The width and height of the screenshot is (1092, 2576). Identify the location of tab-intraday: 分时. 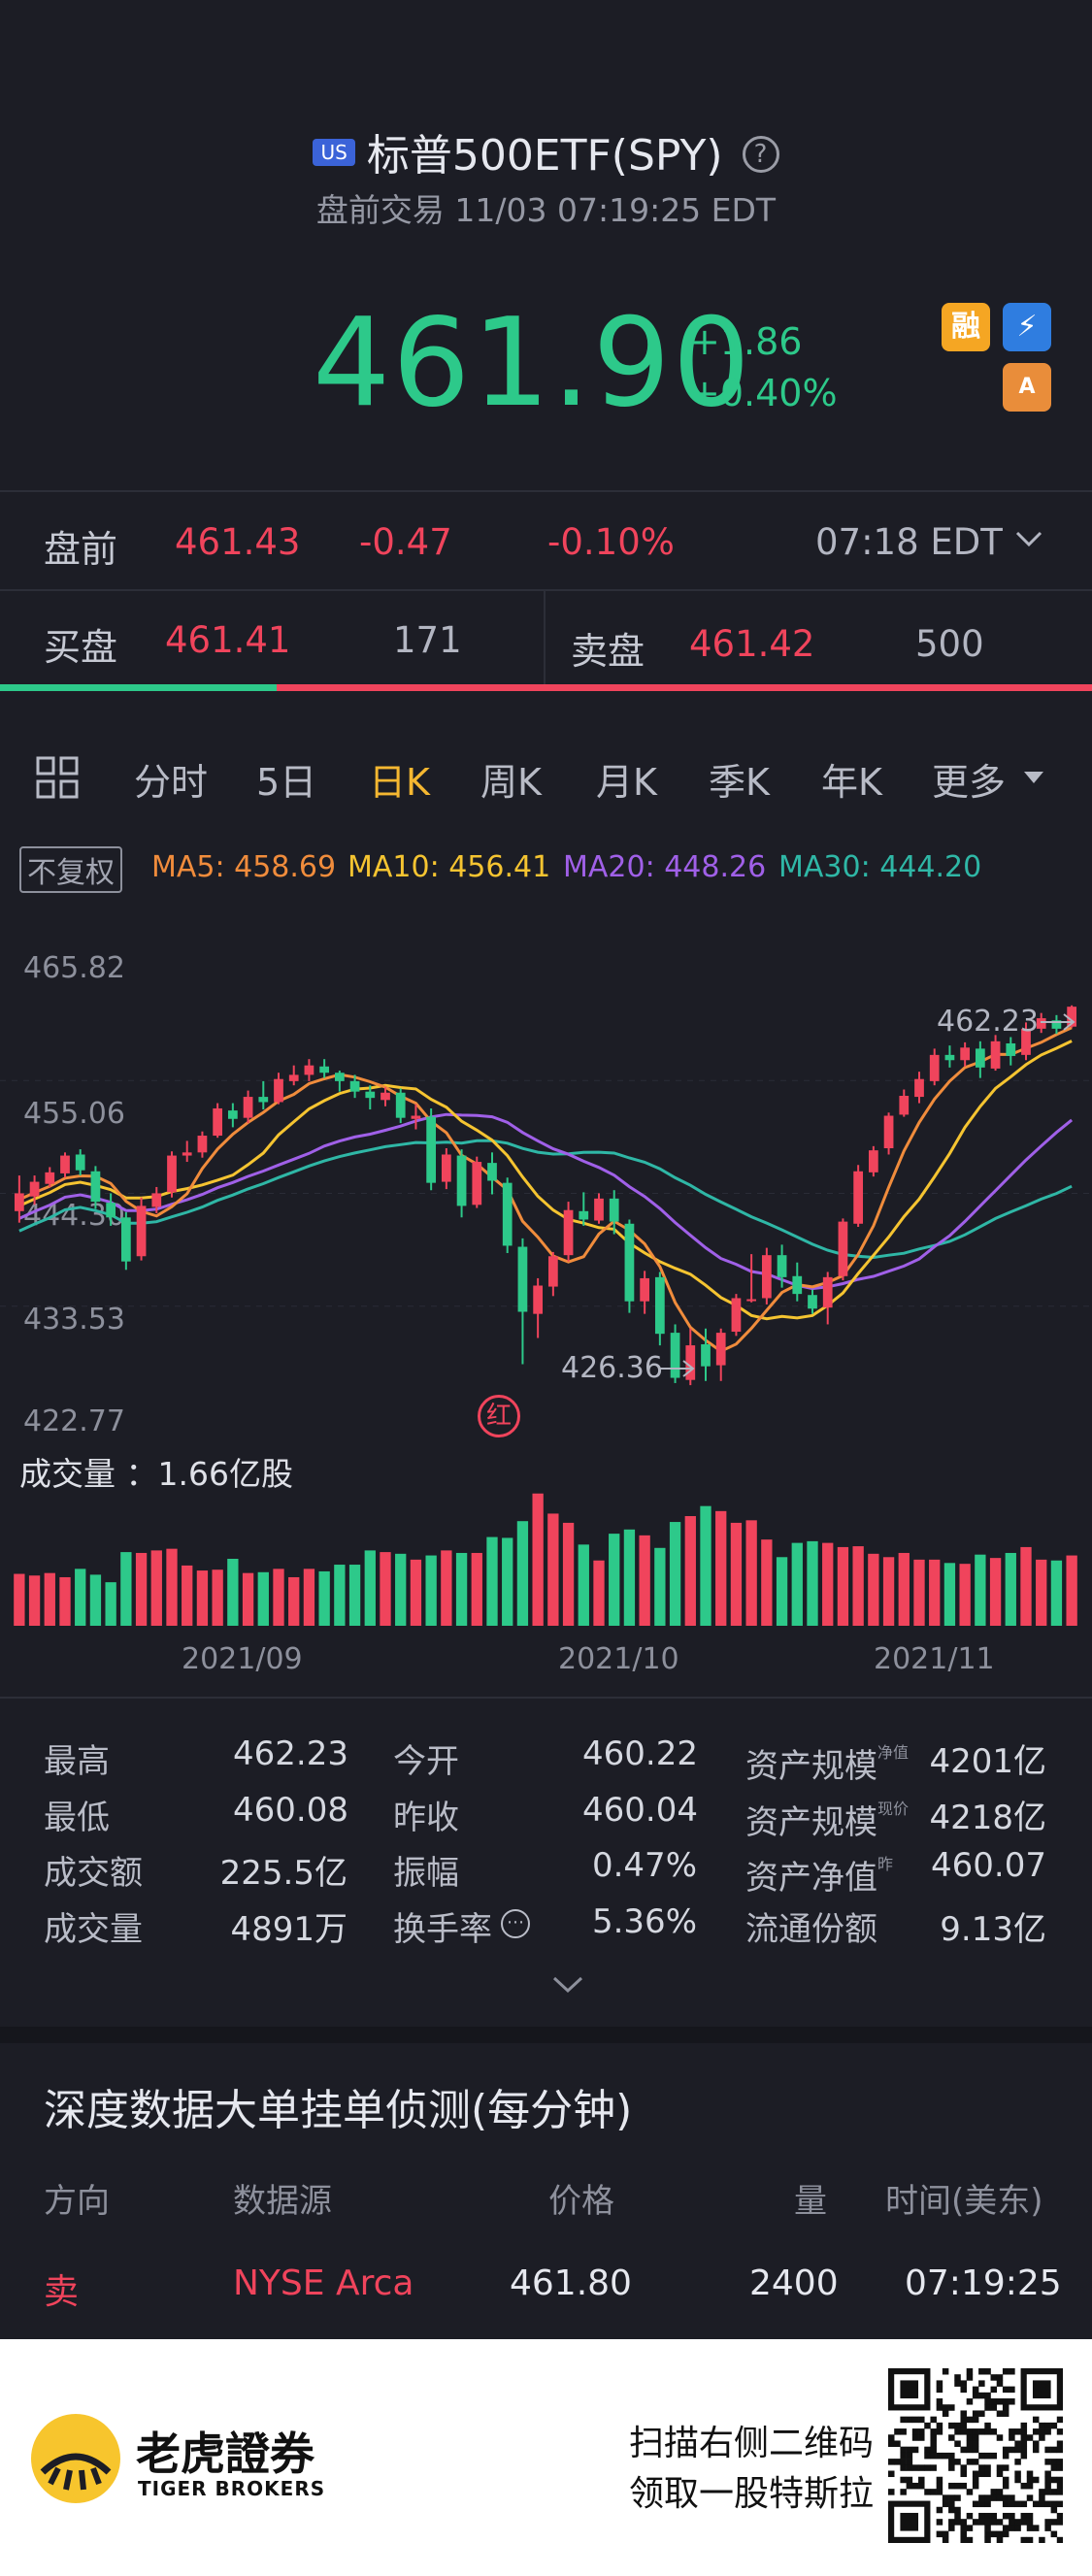
(171, 782).